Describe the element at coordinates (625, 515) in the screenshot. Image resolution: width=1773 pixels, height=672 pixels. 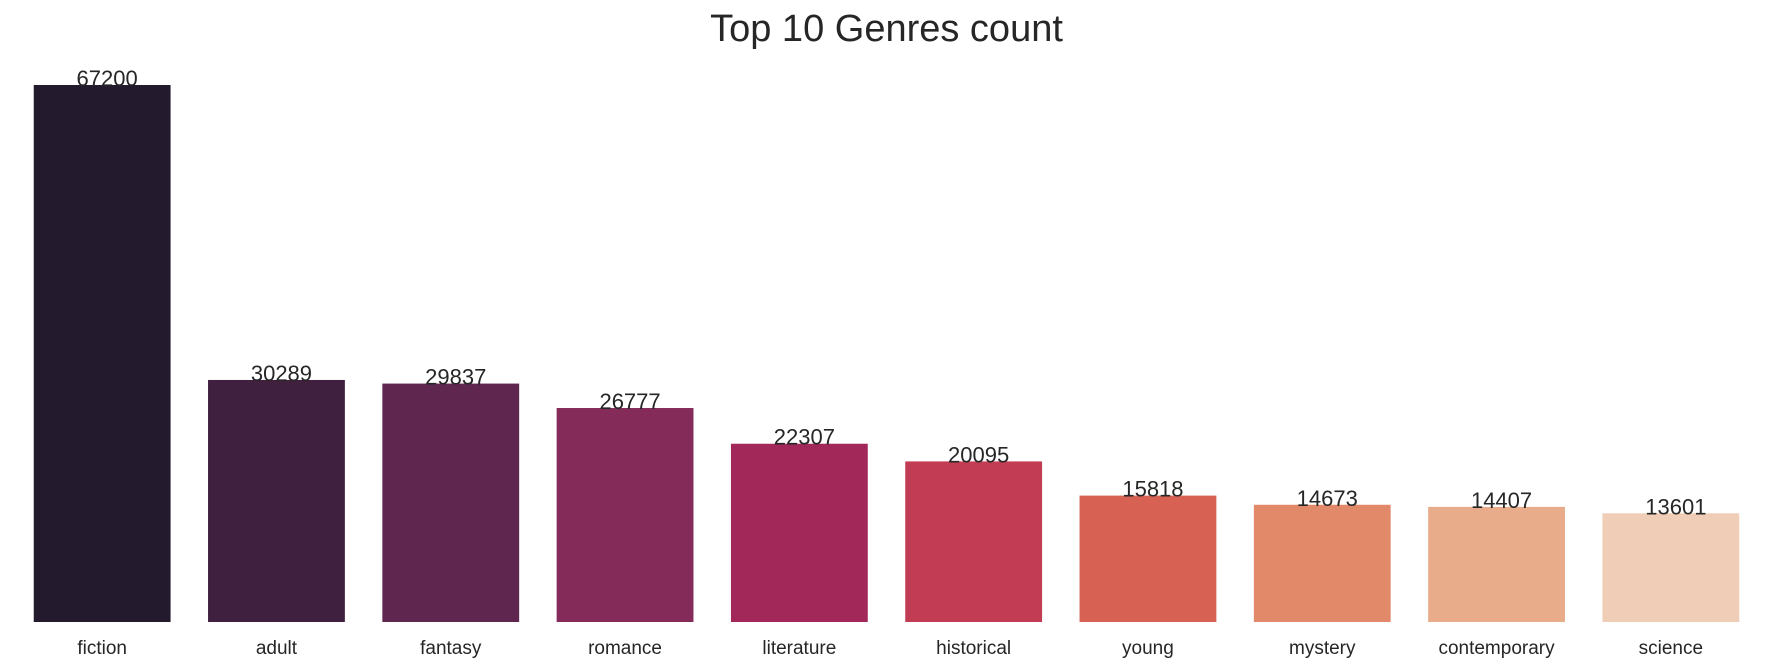
I see `bar-romance` at that location.